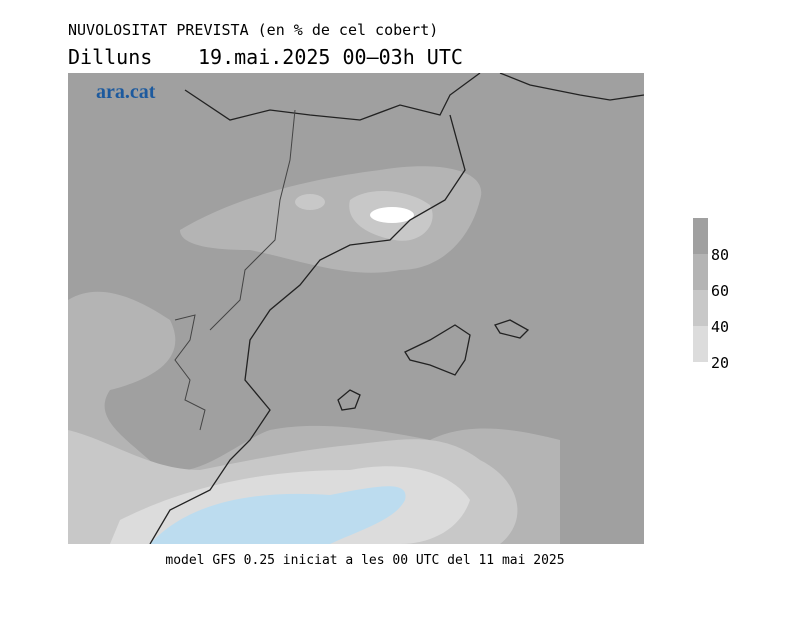 Image resolution: width=800 pixels, height=621 pixels. I want to click on day: Dilluns, so click(110, 57).